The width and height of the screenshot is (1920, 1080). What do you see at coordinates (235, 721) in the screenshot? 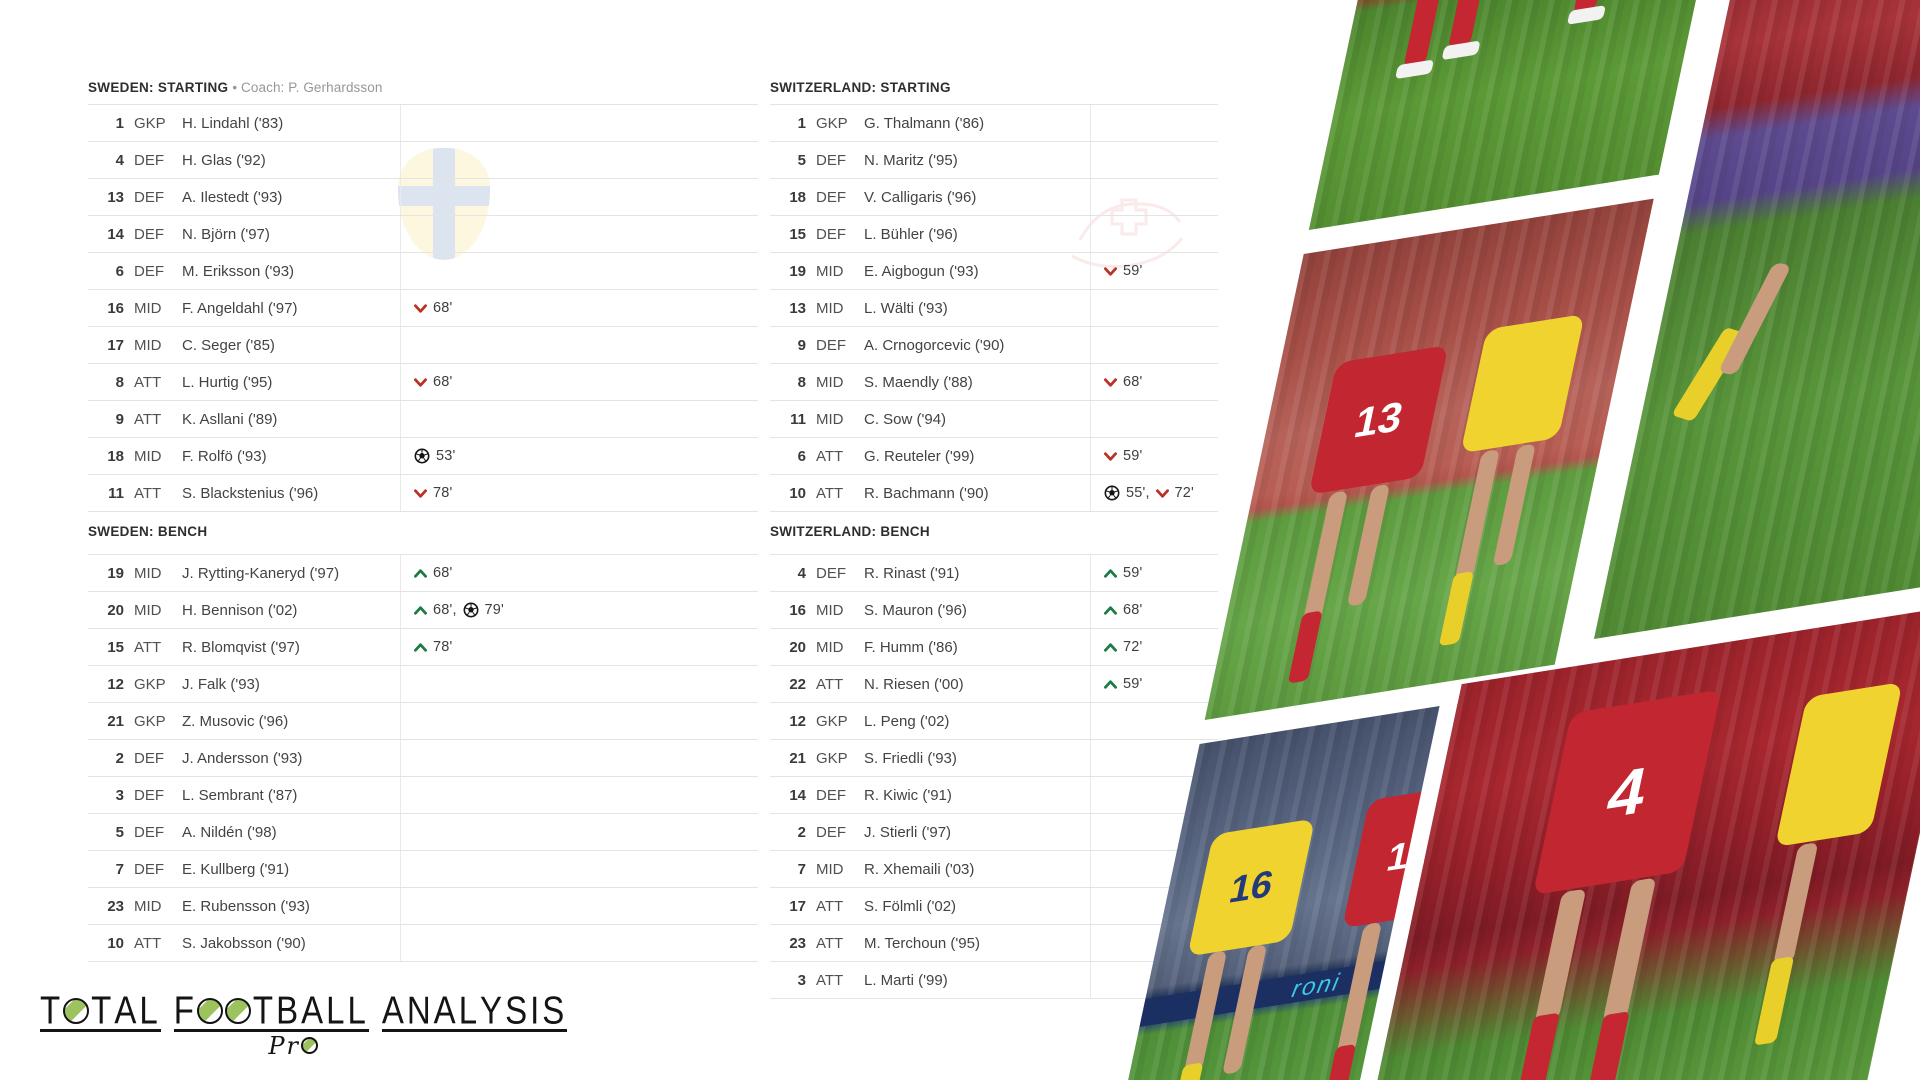
I see `player-name: Z. Musovic ('96)` at bounding box center [235, 721].